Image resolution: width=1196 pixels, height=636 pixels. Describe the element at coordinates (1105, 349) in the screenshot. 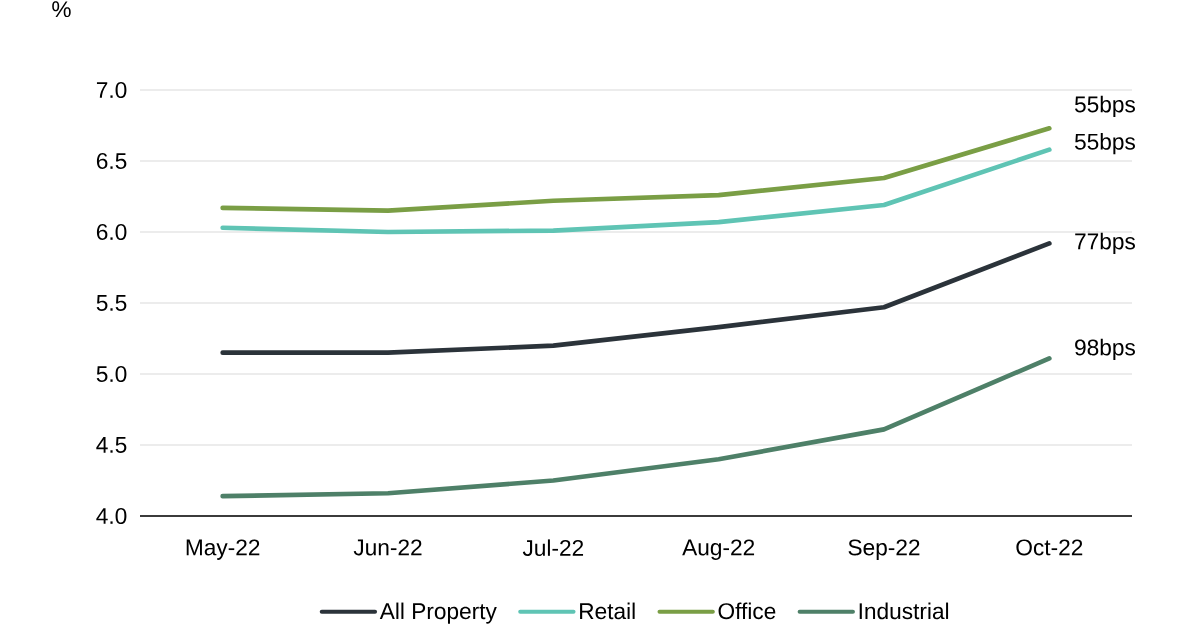

I see `annotation: 98bps` at that location.